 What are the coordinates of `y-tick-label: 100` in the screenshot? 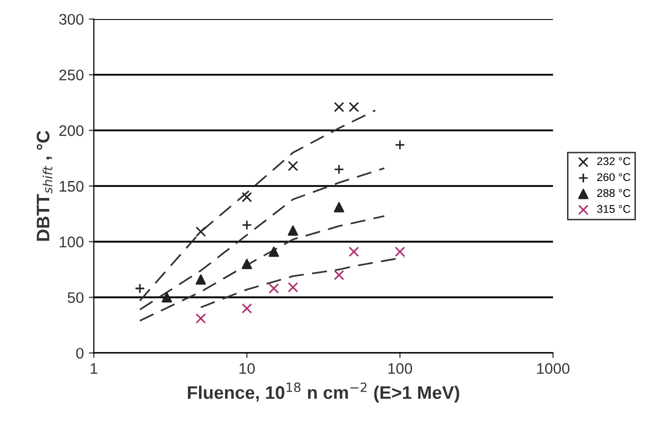 It's located at (72, 242).